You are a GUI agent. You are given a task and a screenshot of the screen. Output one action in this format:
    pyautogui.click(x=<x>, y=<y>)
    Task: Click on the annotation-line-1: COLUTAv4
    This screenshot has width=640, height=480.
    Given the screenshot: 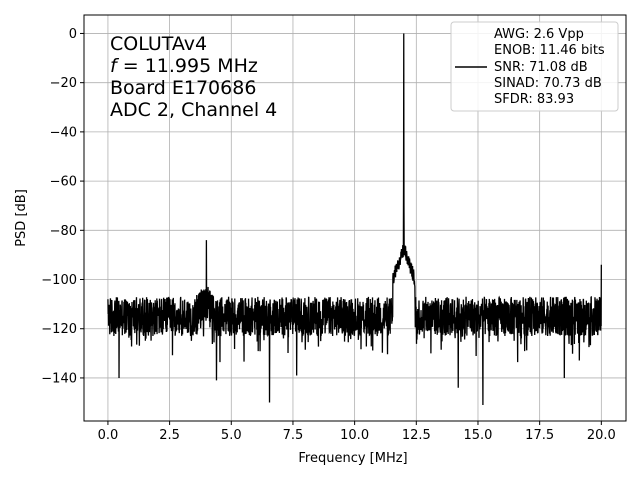 What is the action you would take?
    pyautogui.click(x=158, y=44)
    